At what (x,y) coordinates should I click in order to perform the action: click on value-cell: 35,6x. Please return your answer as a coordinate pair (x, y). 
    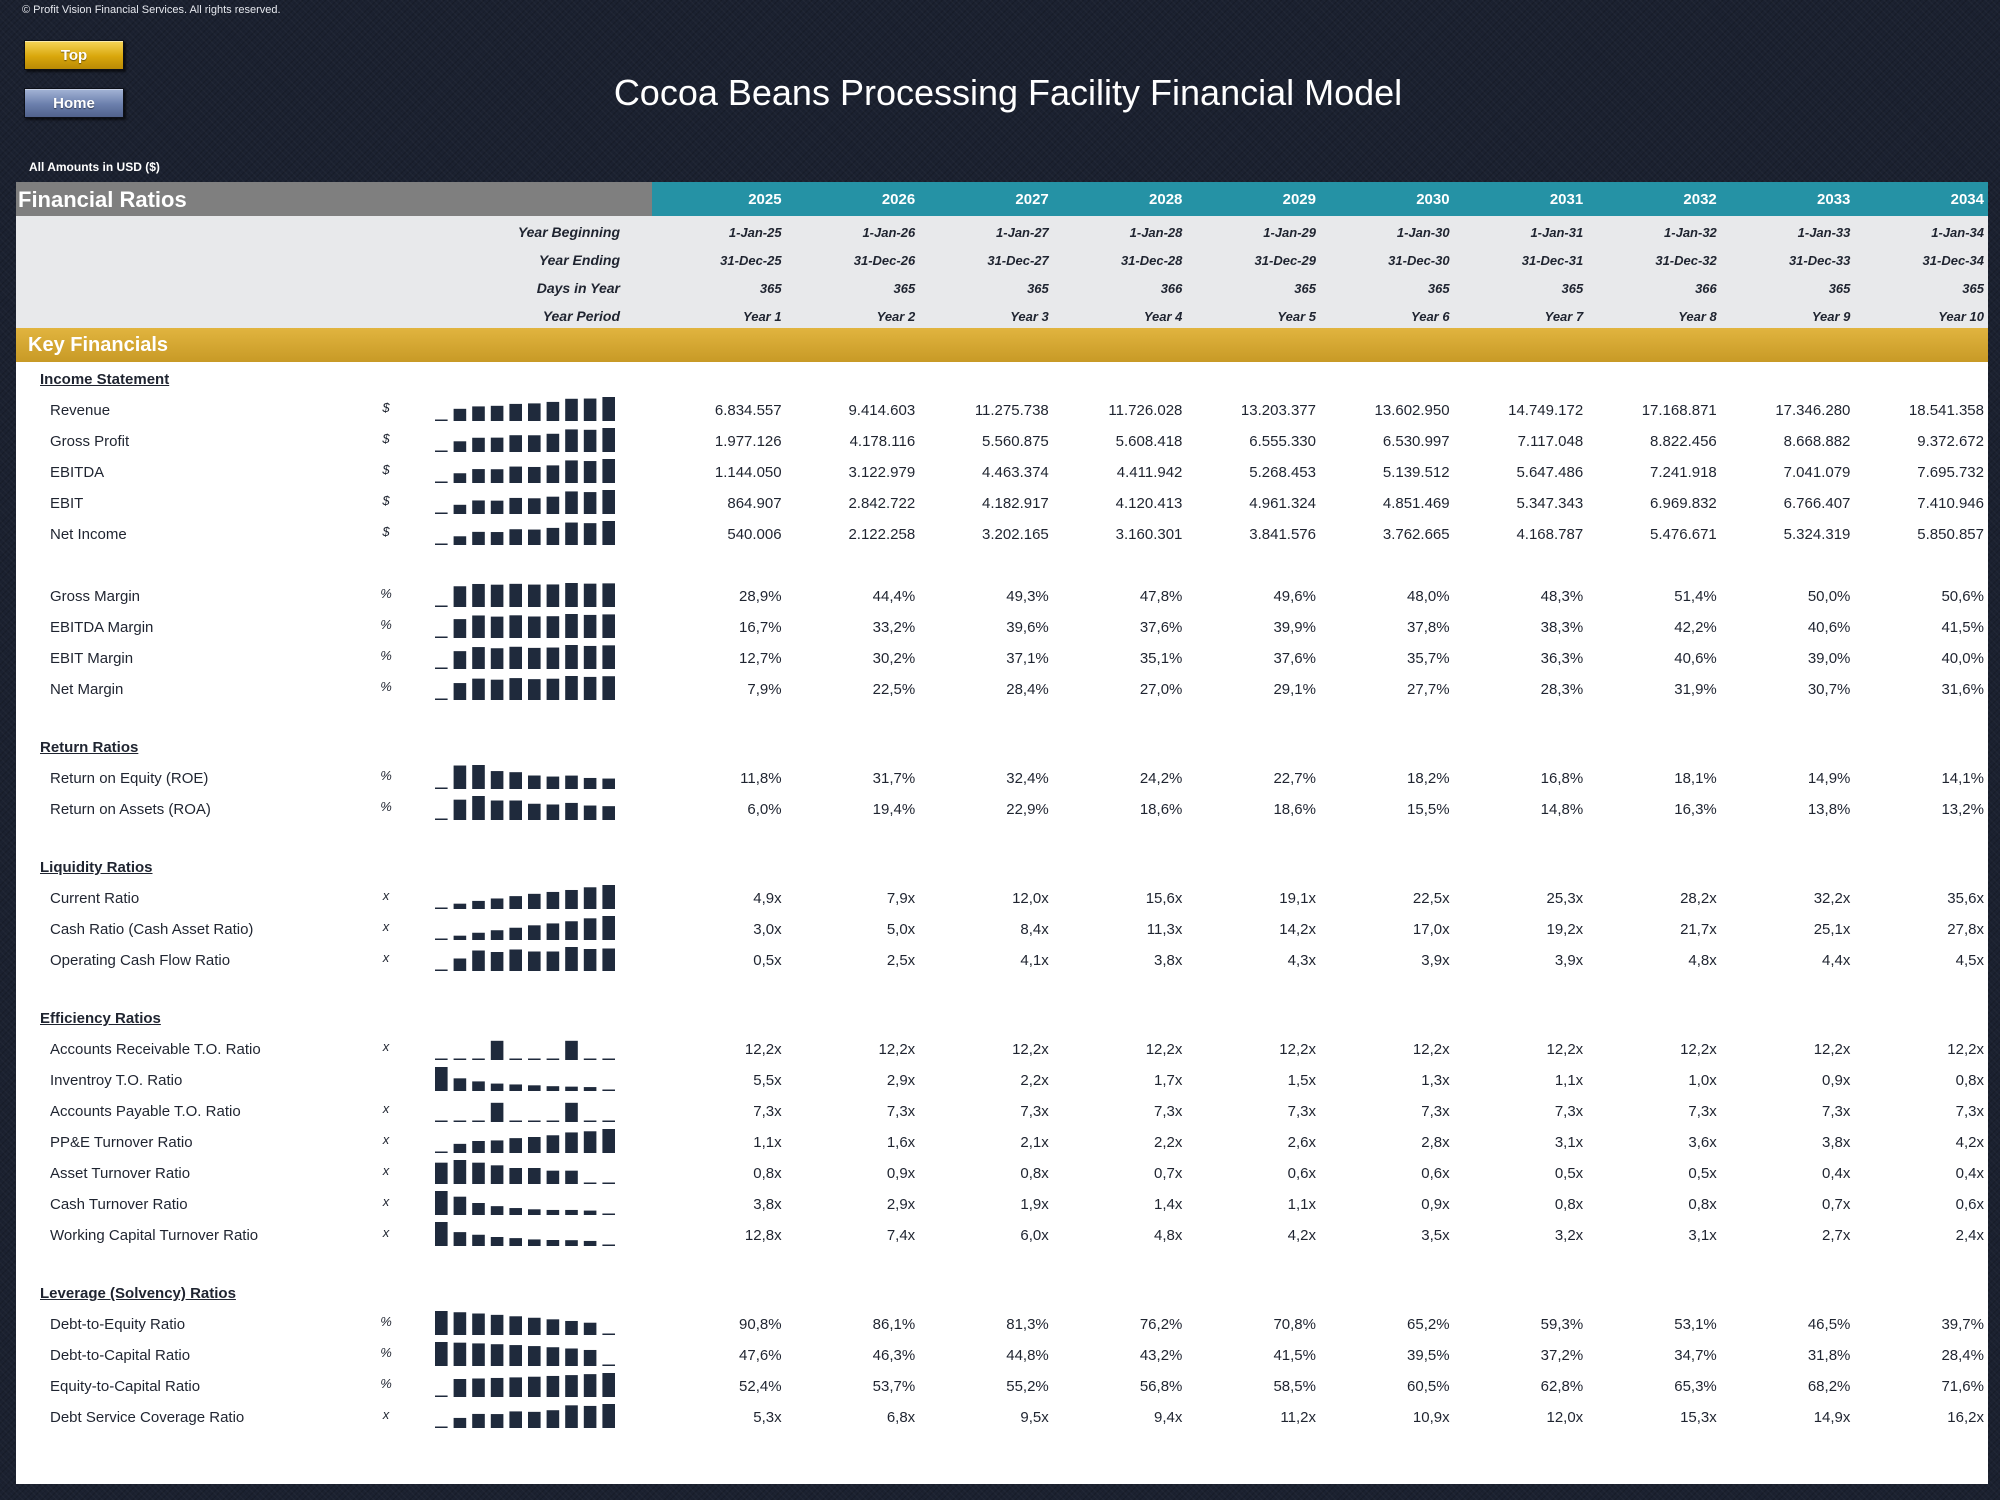
    Looking at the image, I should click on (1965, 898).